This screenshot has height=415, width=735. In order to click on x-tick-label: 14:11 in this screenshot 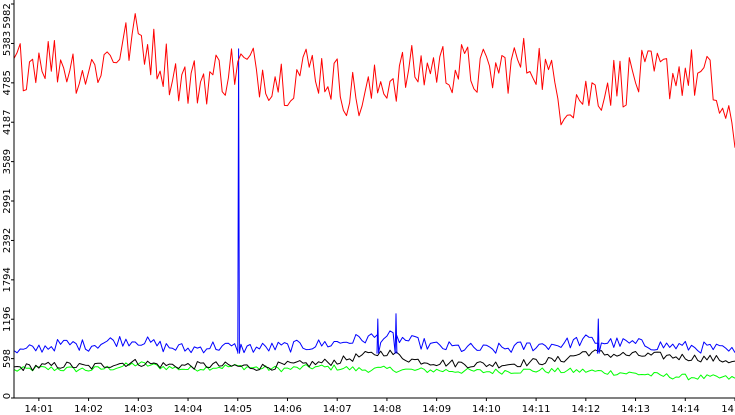, I will do `click(536, 409)`.